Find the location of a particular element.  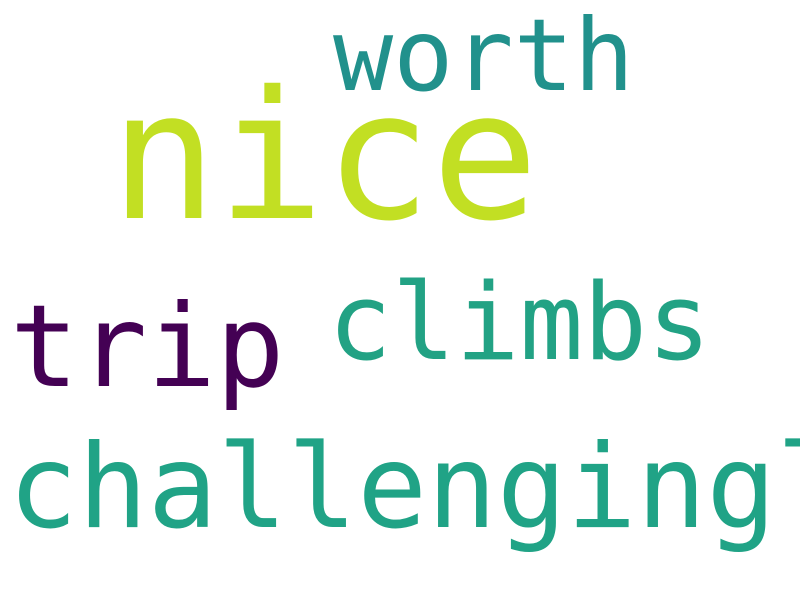

word-climbs: climbs is located at coordinates (519, 322).